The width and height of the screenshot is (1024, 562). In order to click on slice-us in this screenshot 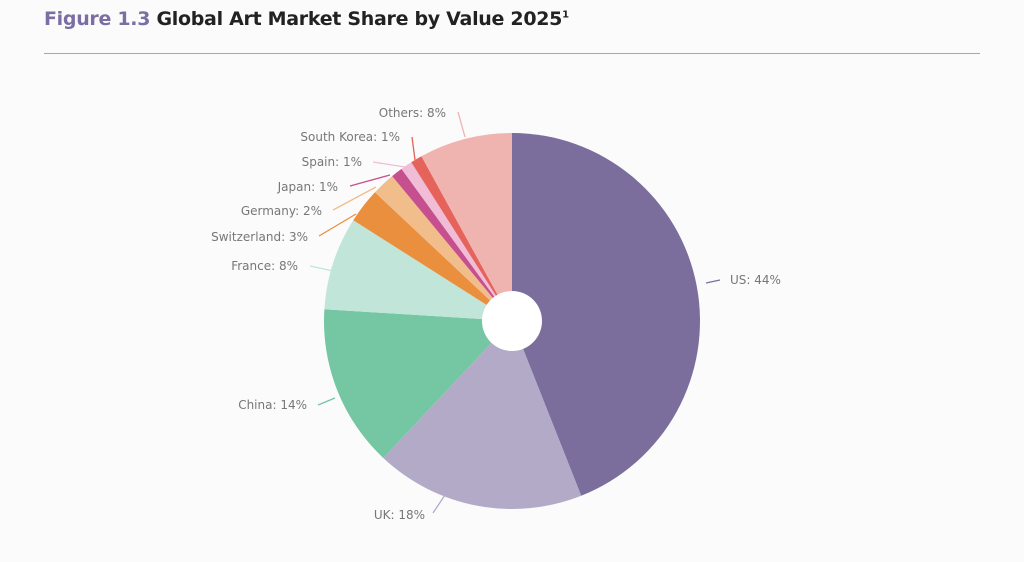, I will do `click(606, 314)`.